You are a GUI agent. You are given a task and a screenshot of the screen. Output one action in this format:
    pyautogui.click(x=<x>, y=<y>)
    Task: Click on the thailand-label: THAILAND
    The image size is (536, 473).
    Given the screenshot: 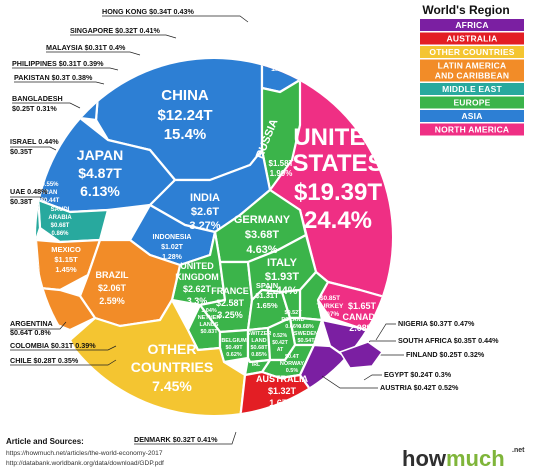 What is the action you would take?
    pyautogui.click(x=248, y=27)
    